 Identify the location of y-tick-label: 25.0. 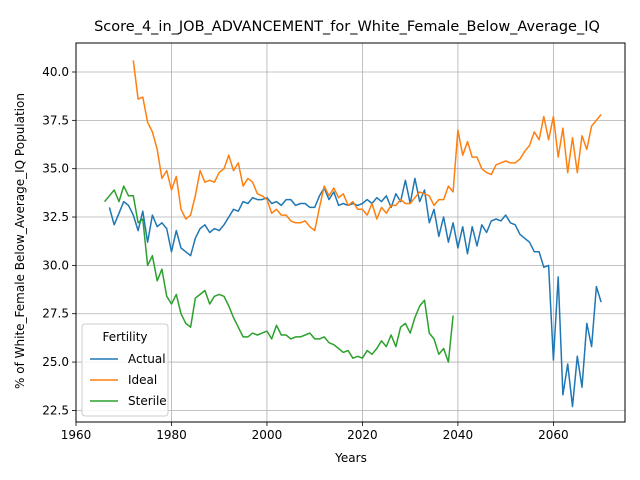
(55, 362).